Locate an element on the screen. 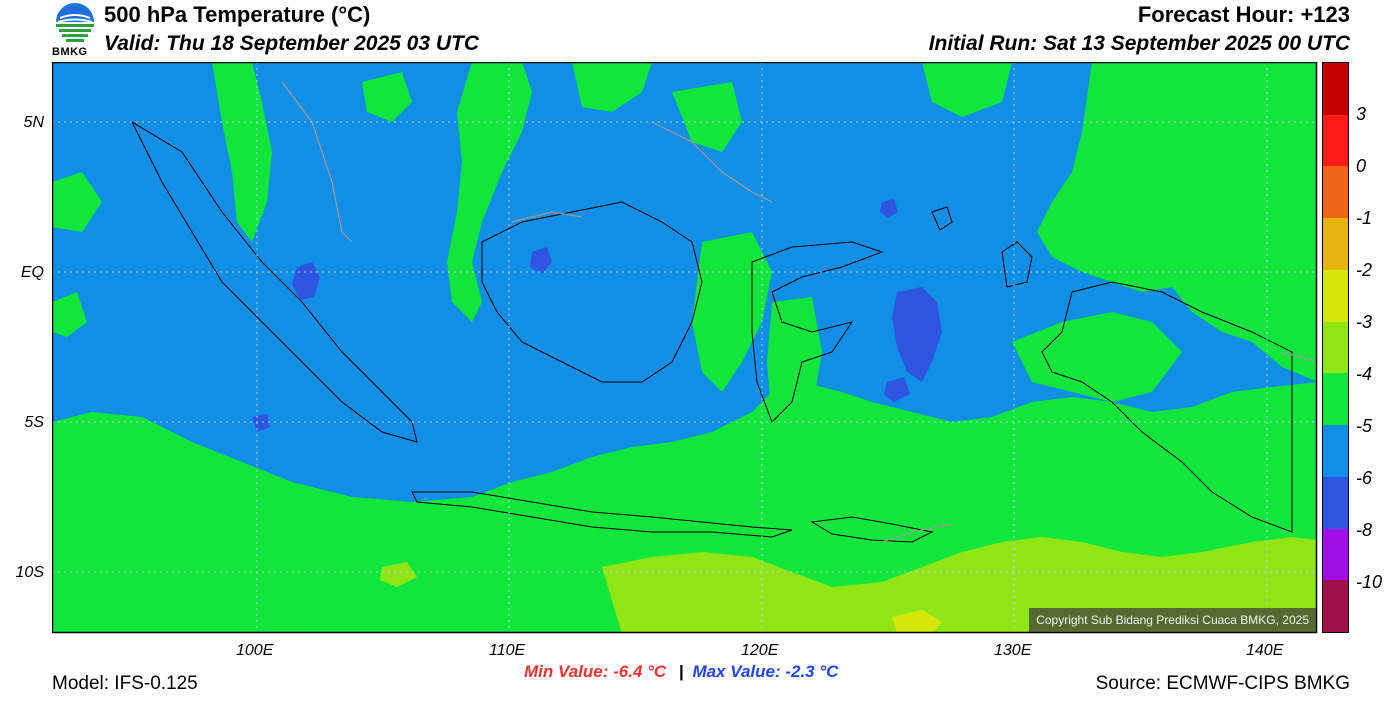  lat-label-5s: 5S is located at coordinates (34, 422).